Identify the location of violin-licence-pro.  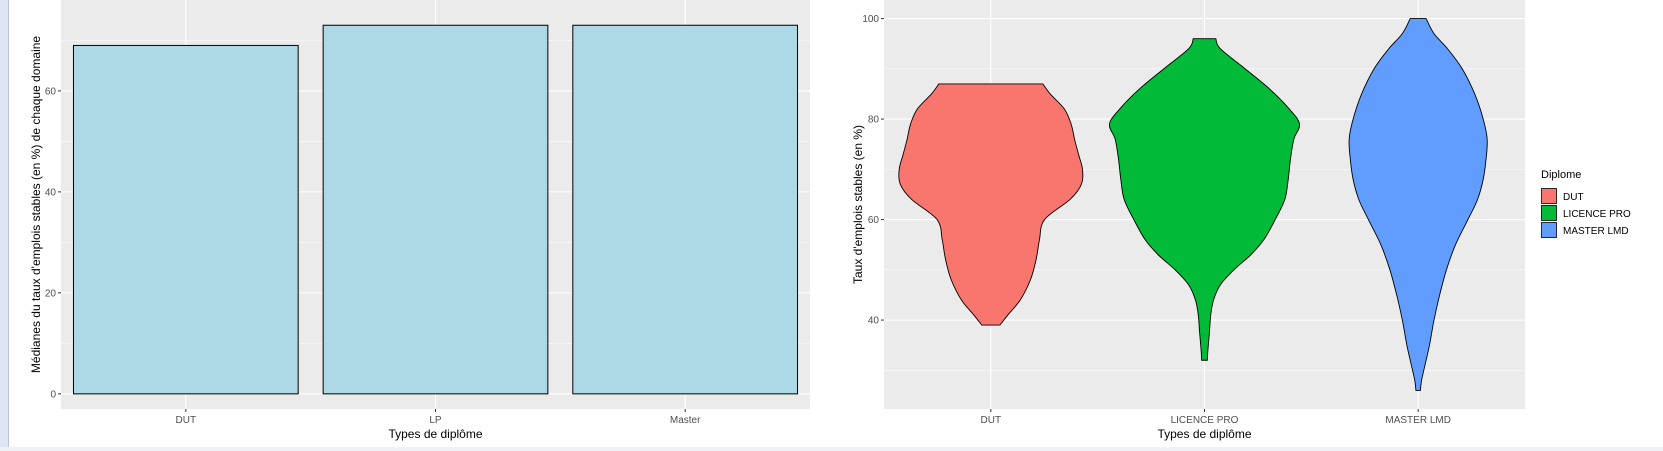
(1204, 199).